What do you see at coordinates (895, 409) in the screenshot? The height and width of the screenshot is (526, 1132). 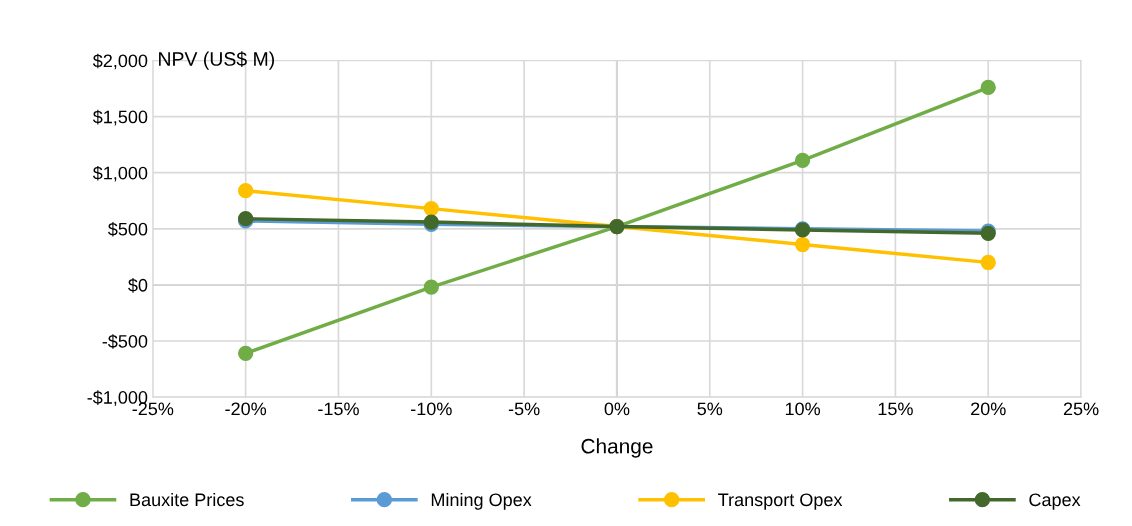 I see `x-tick-label: 15%` at bounding box center [895, 409].